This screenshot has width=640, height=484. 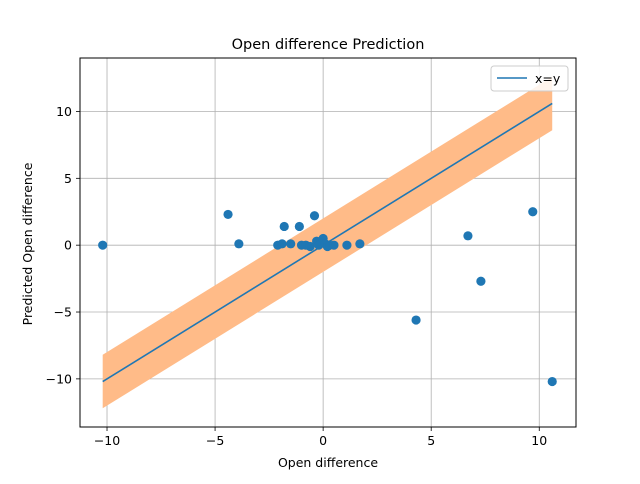 What do you see at coordinates (215, 440) in the screenshot?
I see `x-tick-label: −5` at bounding box center [215, 440].